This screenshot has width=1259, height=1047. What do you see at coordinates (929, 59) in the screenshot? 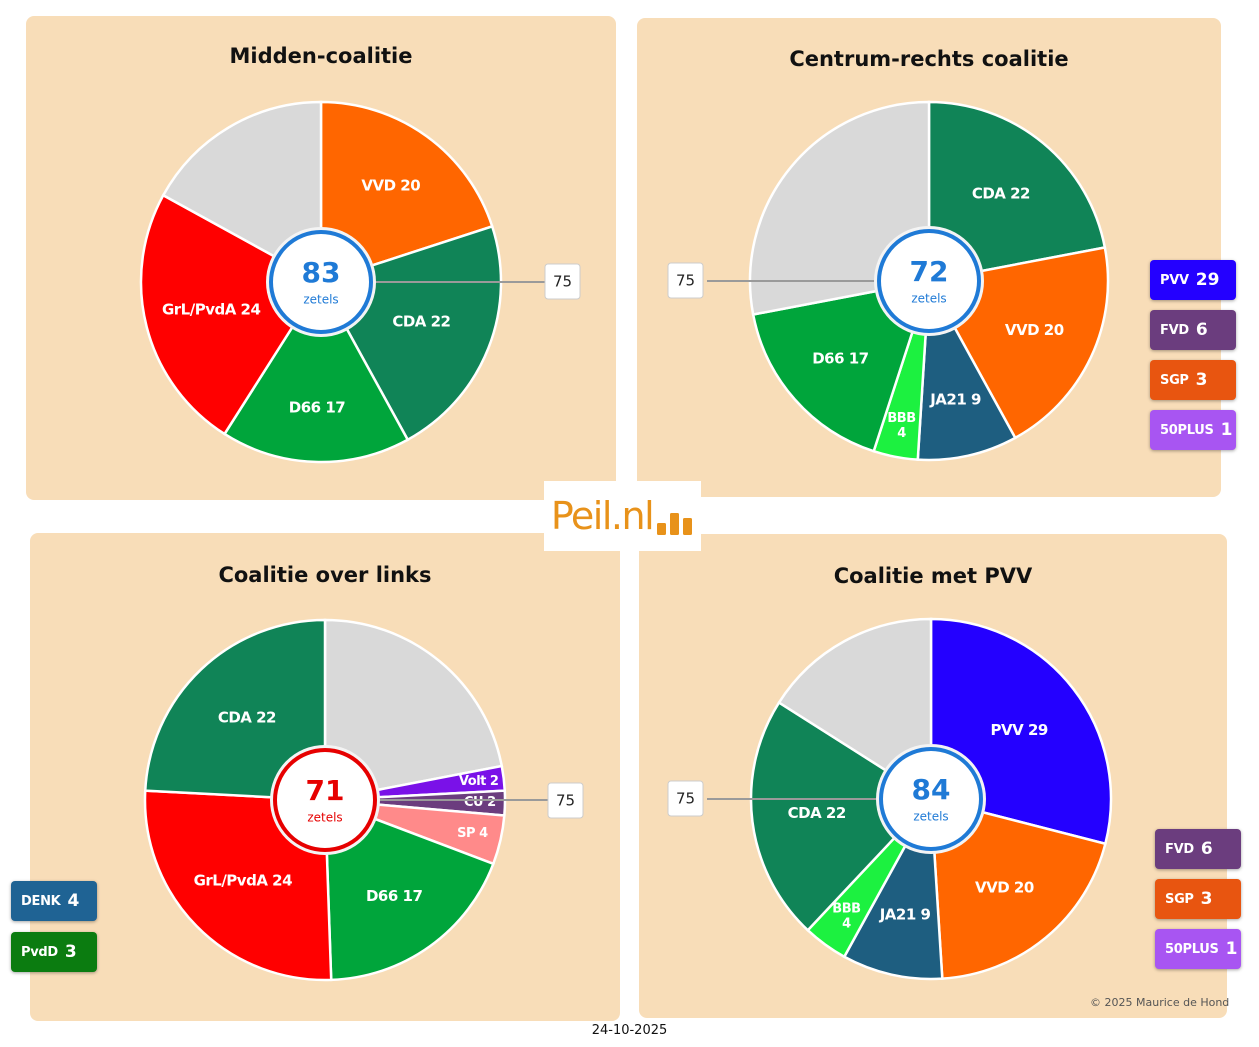
I see `chart-title: Centrum-rechts coalitie` at bounding box center [929, 59].